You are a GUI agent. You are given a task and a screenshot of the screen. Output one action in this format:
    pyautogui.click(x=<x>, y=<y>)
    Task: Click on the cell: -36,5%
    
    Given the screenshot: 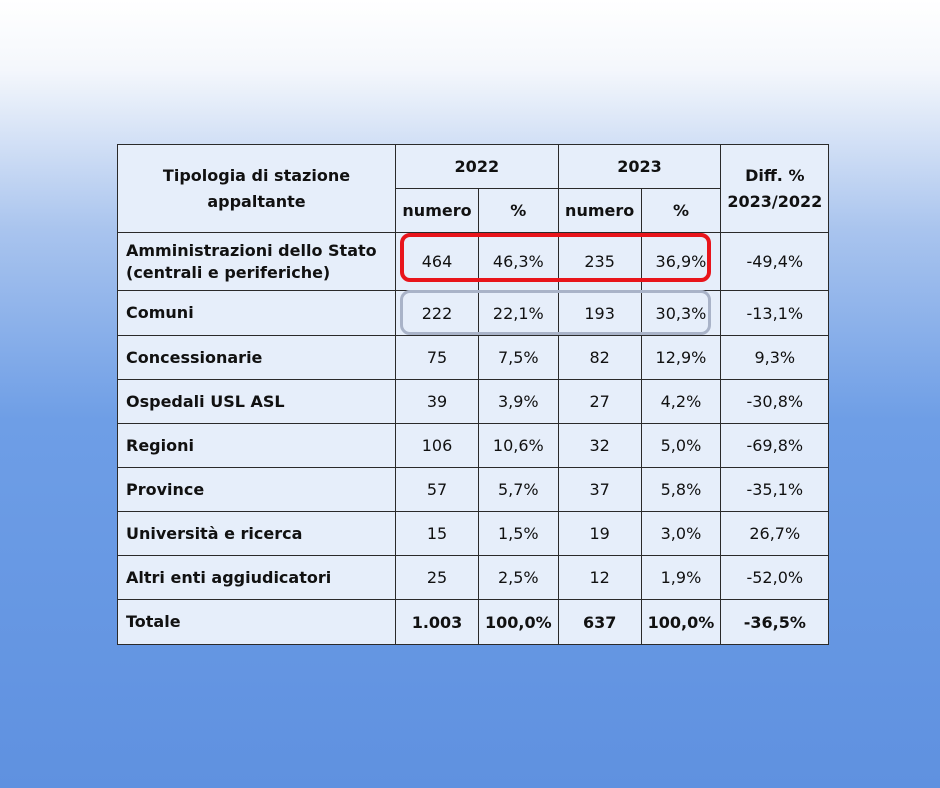 What is the action you would take?
    pyautogui.click(x=775, y=622)
    